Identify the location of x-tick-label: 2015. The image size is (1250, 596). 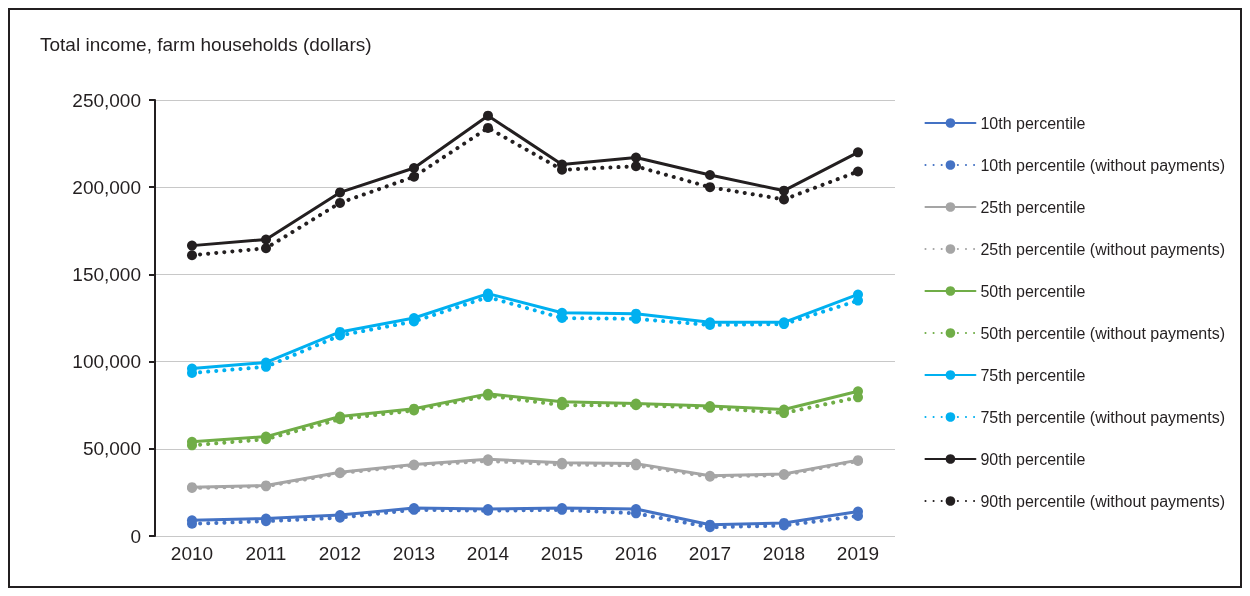
(562, 553).